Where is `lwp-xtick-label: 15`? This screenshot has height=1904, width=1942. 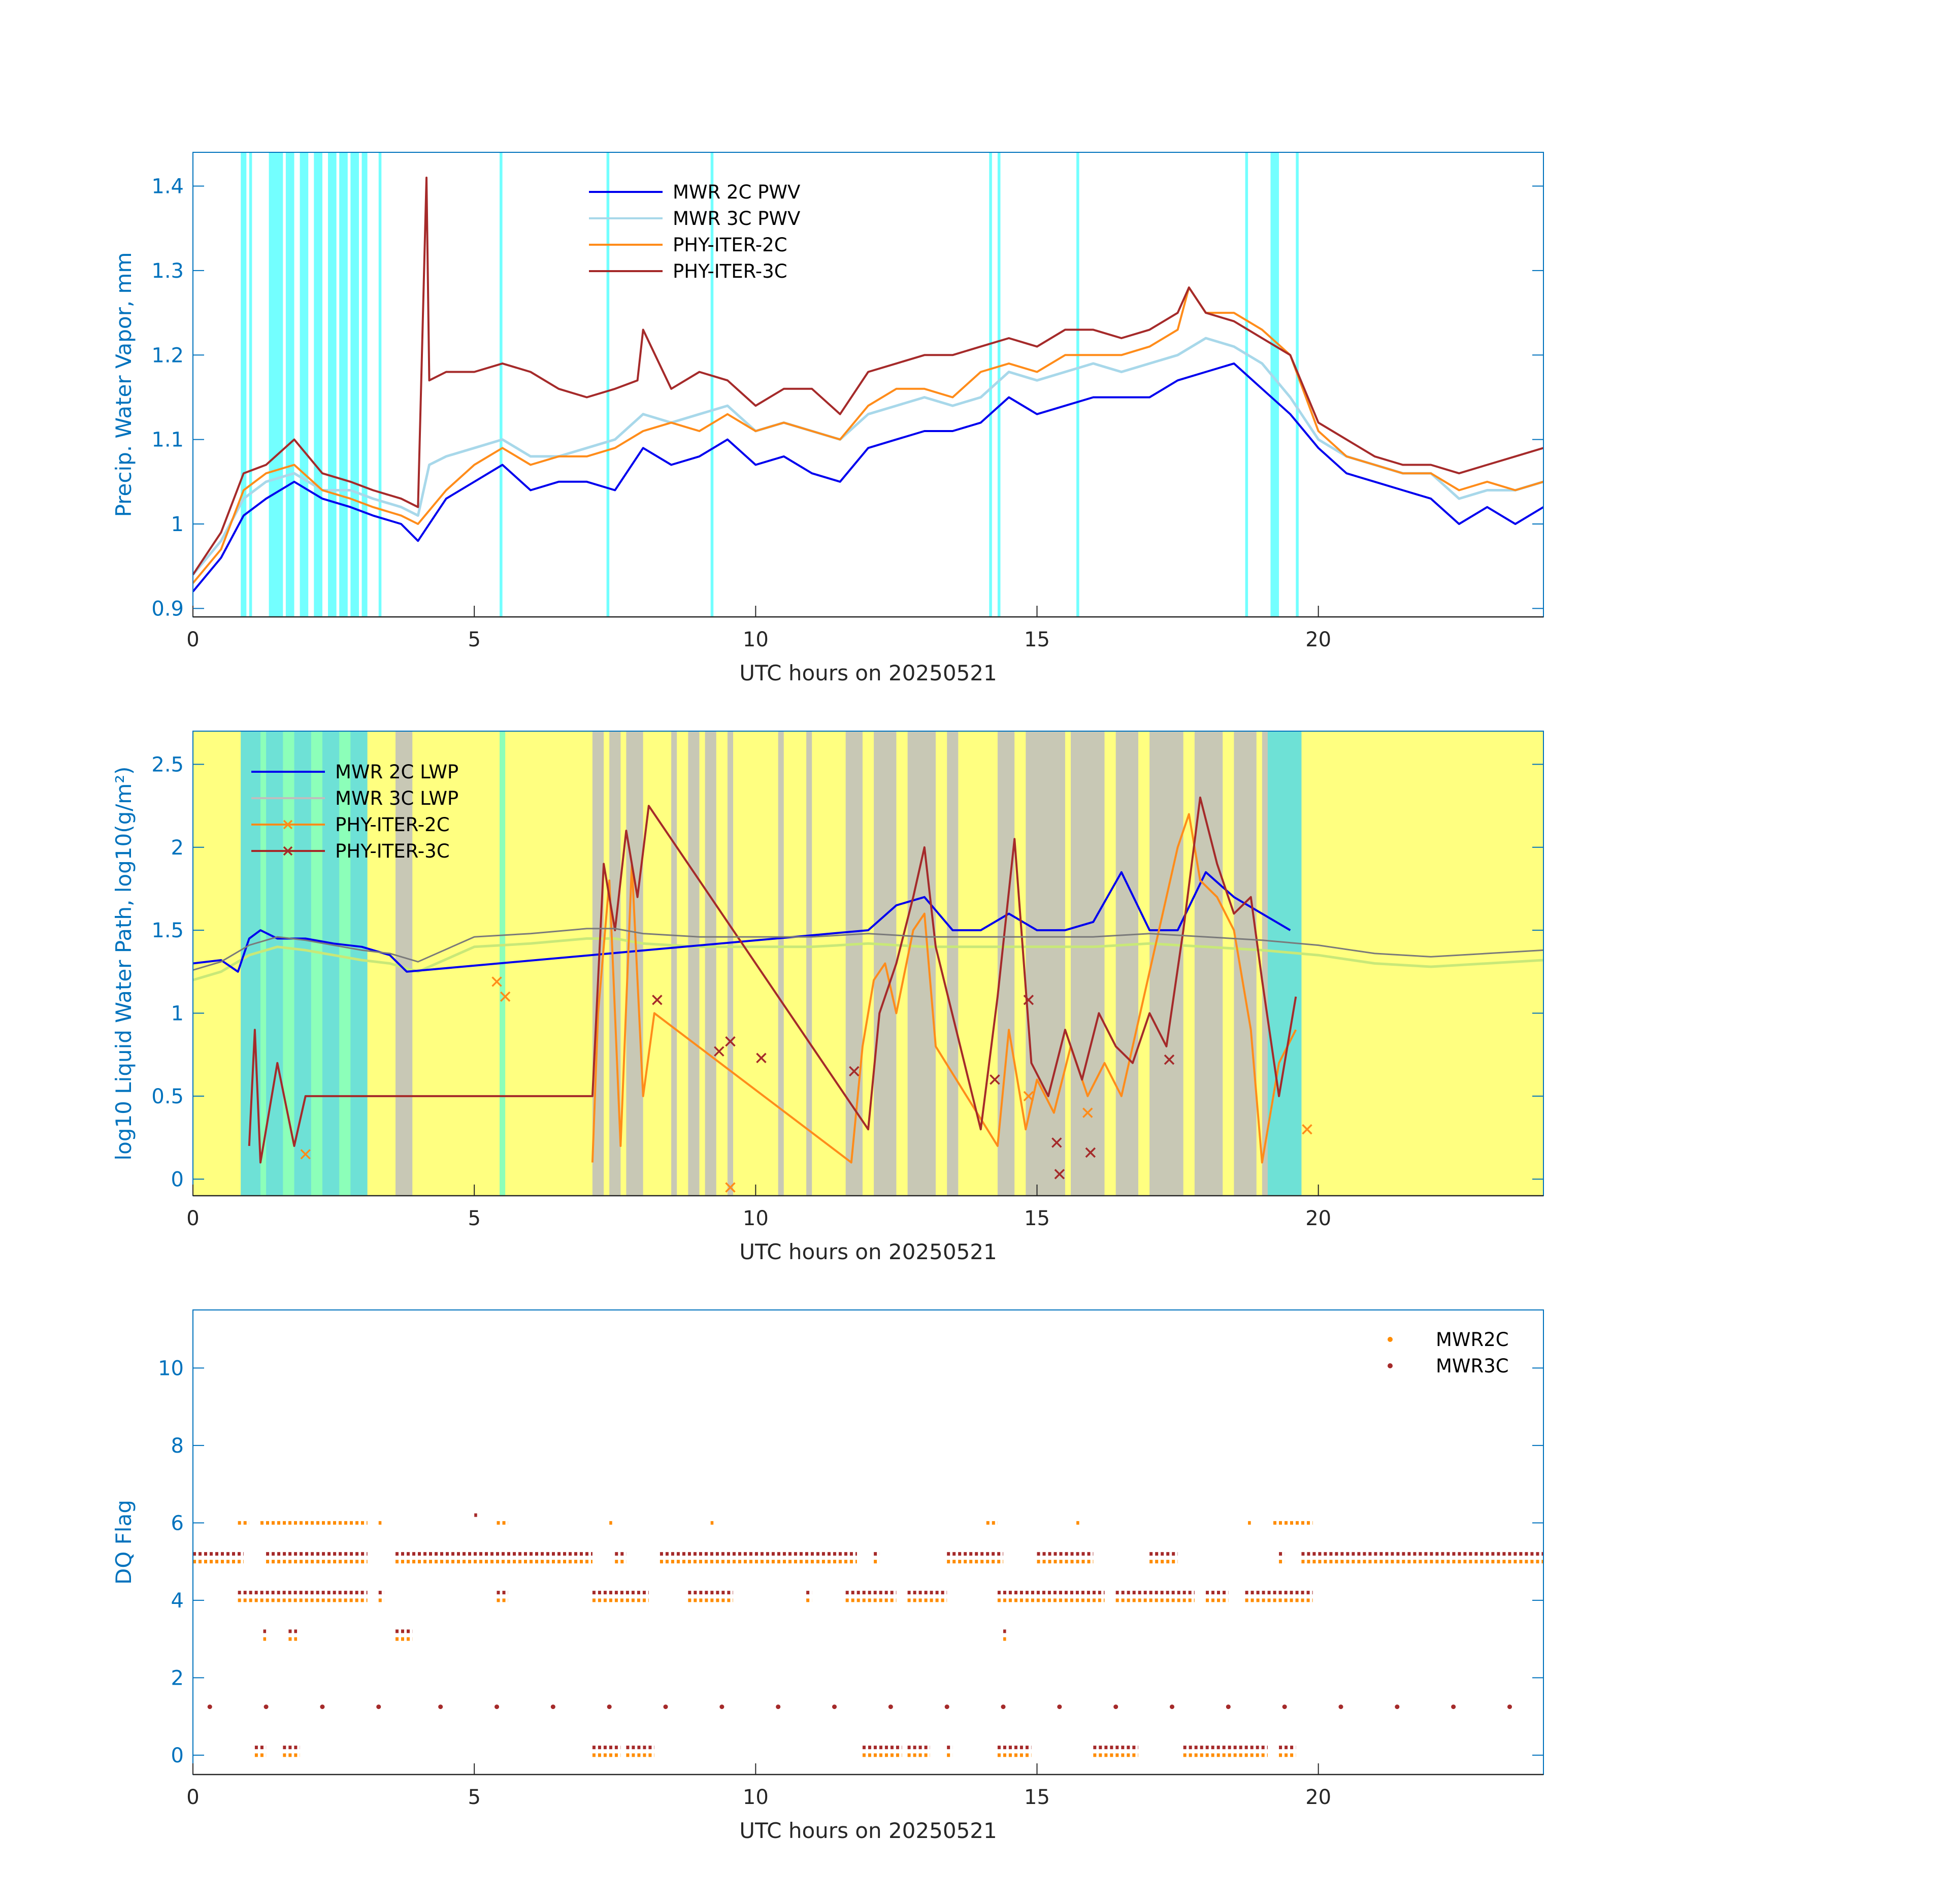 lwp-xtick-label: 15 is located at coordinates (1037, 1218).